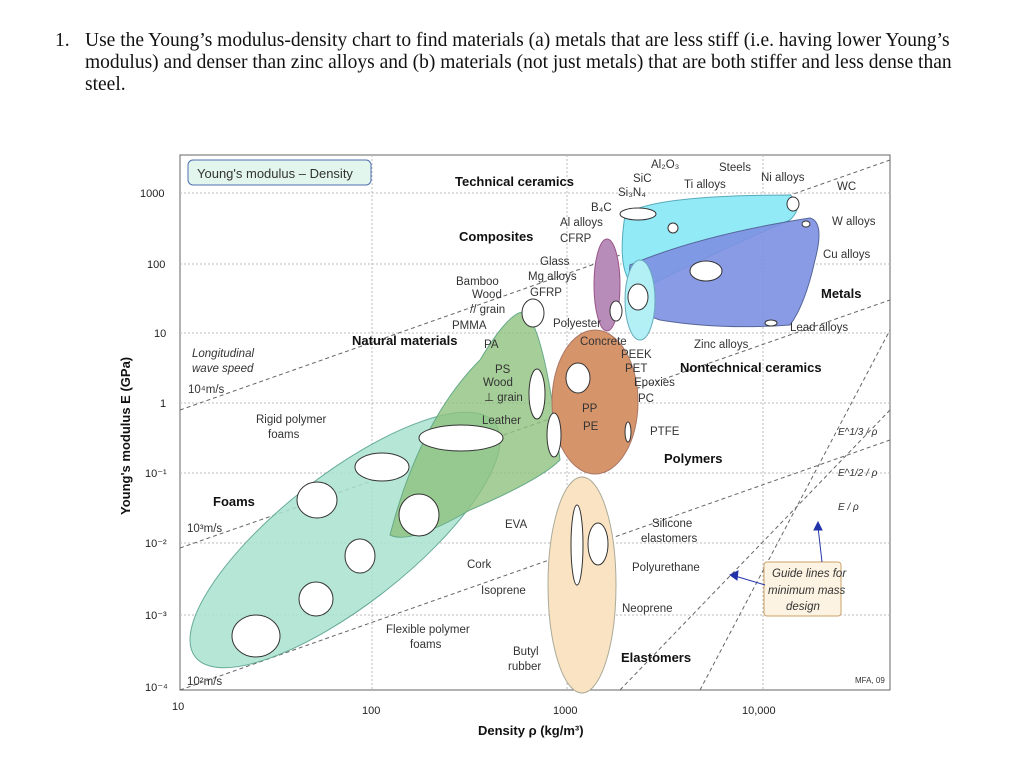 The width and height of the screenshot is (1024, 773). I want to click on y-tick: 10, so click(160, 334).